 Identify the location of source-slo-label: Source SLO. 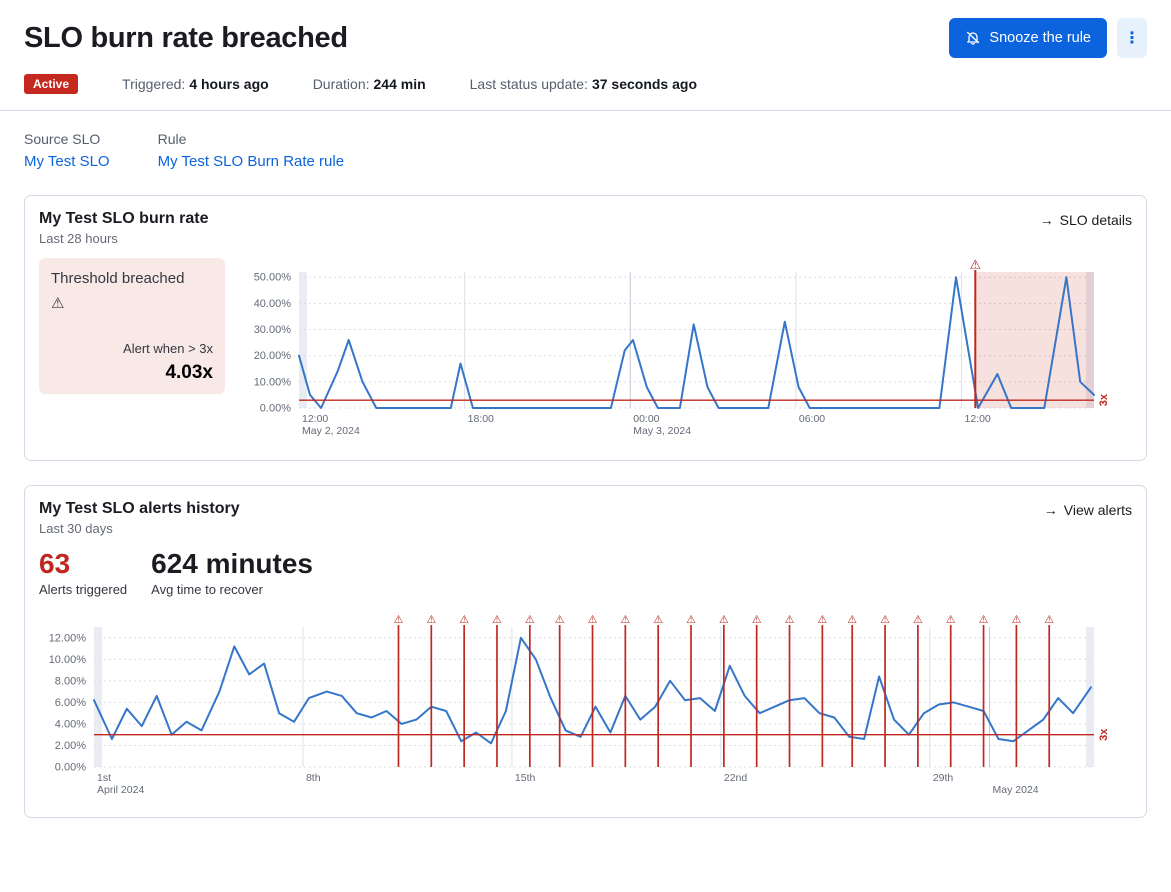
(62, 139).